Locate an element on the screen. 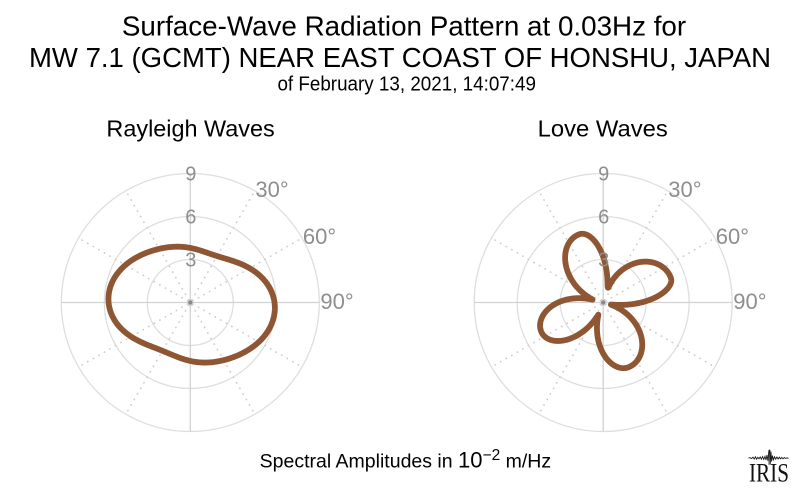 Image resolution: width=800 pixels, height=492 pixels. svg-text:Spectral Amplitudes in 10−2 m/: Spectral Amplitudes in 10−2 m/Hz is located at coordinates (405, 459).